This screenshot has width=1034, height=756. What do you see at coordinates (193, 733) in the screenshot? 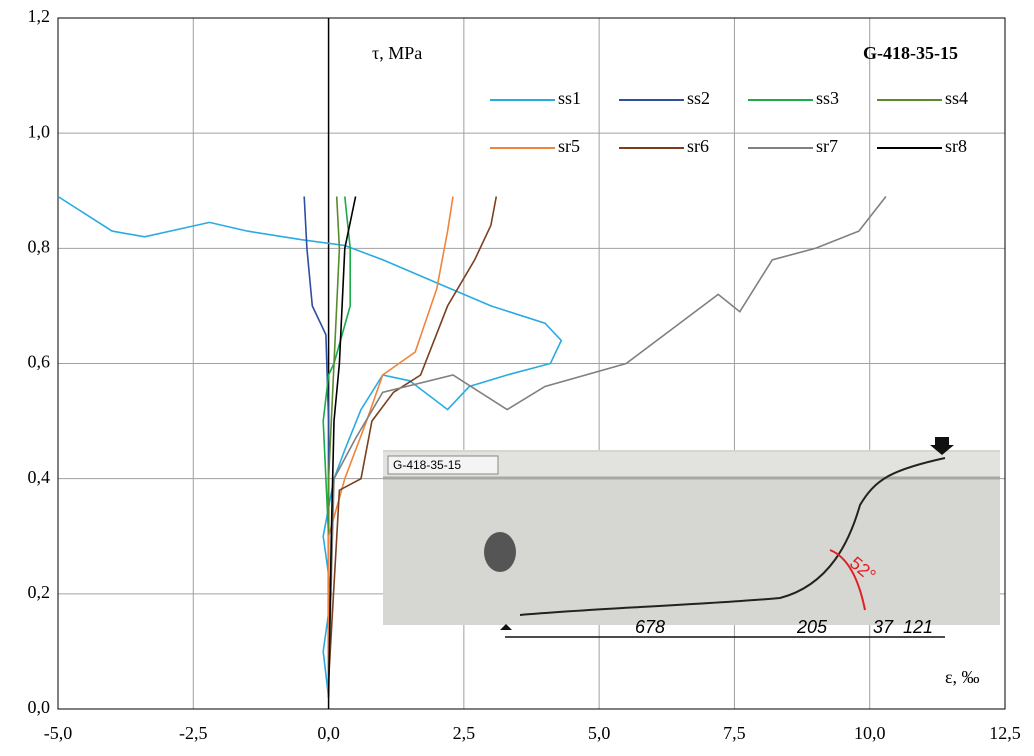
I see `x-tick-label: -2,5` at bounding box center [193, 733].